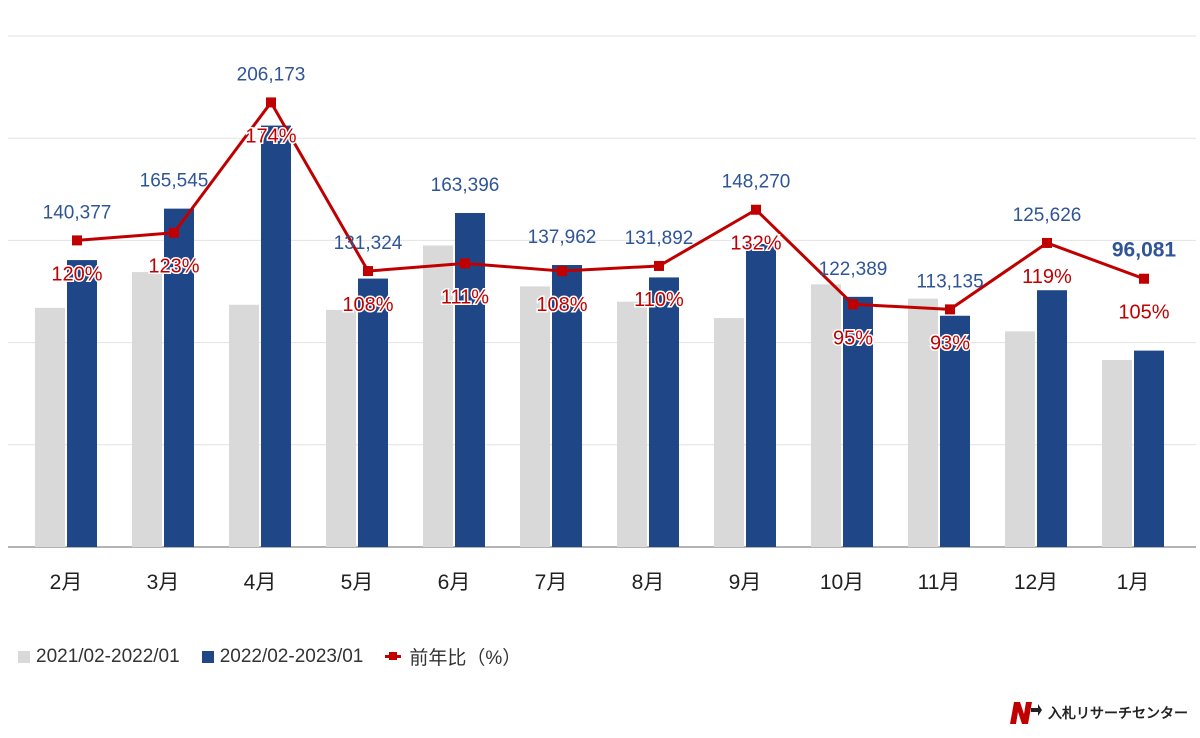 Image resolution: width=1200 pixels, height=738 pixels. Describe the element at coordinates (108, 656) in the screenshot. I see `legend-label-prev: 2021/02-2022/01` at that location.